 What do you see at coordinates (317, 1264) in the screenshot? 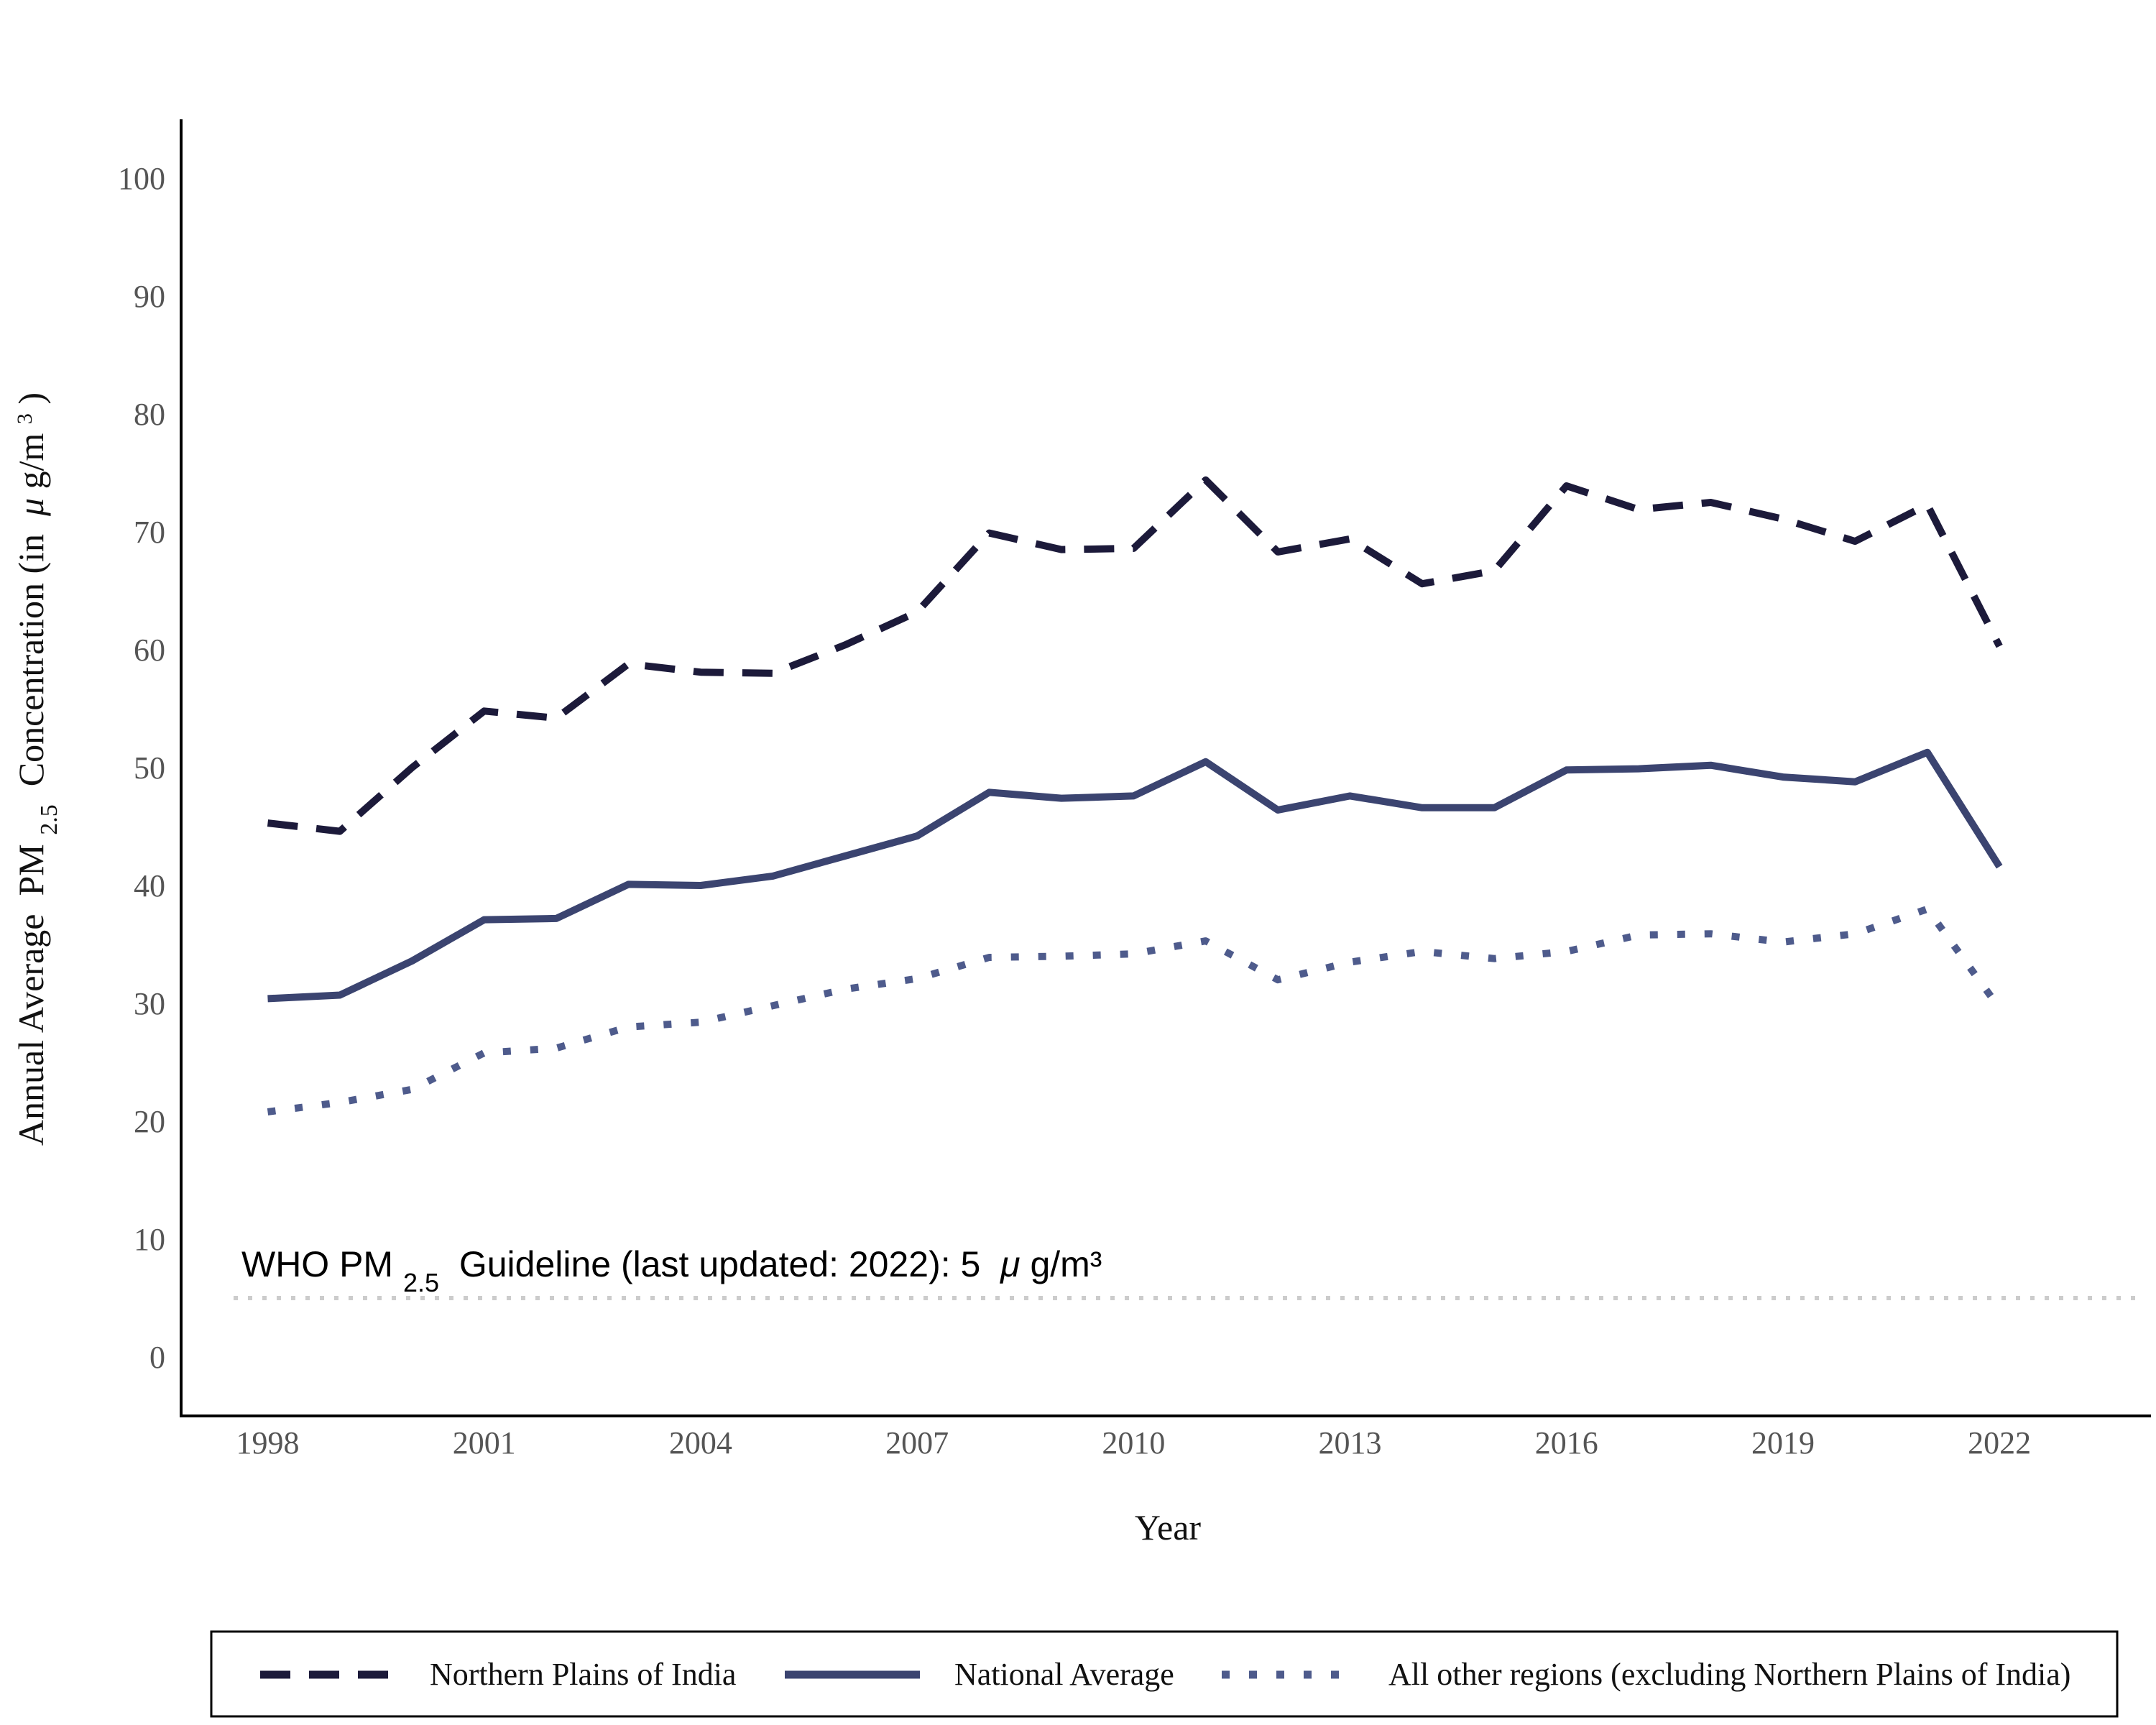
I see `ref-label-prefix: WHO PM` at bounding box center [317, 1264].